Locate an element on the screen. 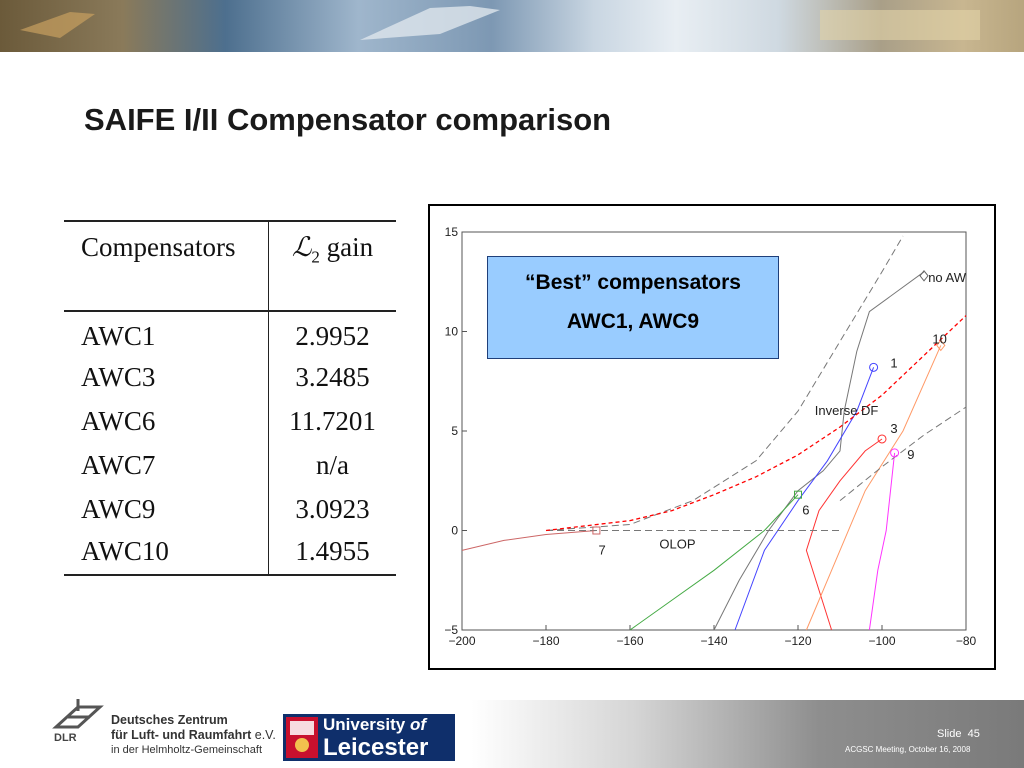 The width and height of the screenshot is (1024, 768). table-row: AWC10 1.4955 is located at coordinates (230, 553).